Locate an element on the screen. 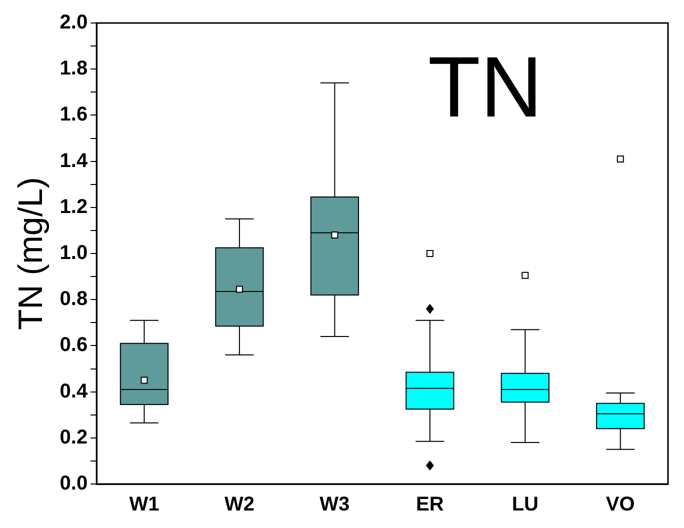 This screenshot has height=528, width=684. y-tick-label: 0.6 is located at coordinates (74, 345).